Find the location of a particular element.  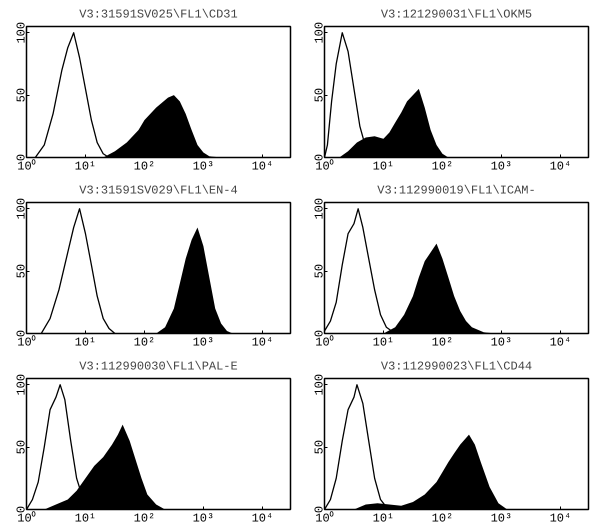

chart-title: V3:31591SV025\FL1\CD31 is located at coordinates (158, 15).